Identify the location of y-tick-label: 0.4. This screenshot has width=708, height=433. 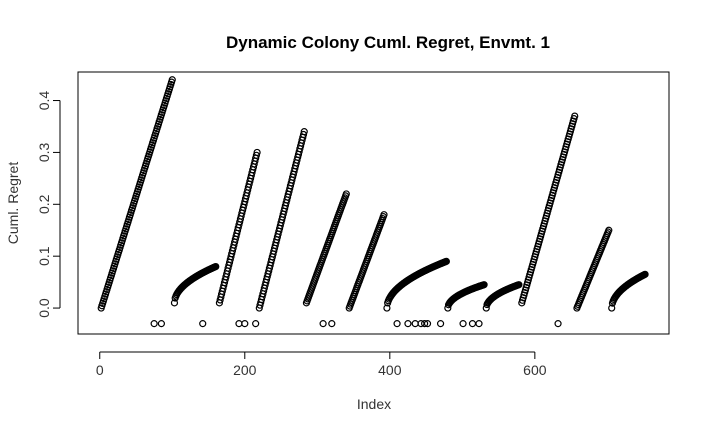
(44, 101).